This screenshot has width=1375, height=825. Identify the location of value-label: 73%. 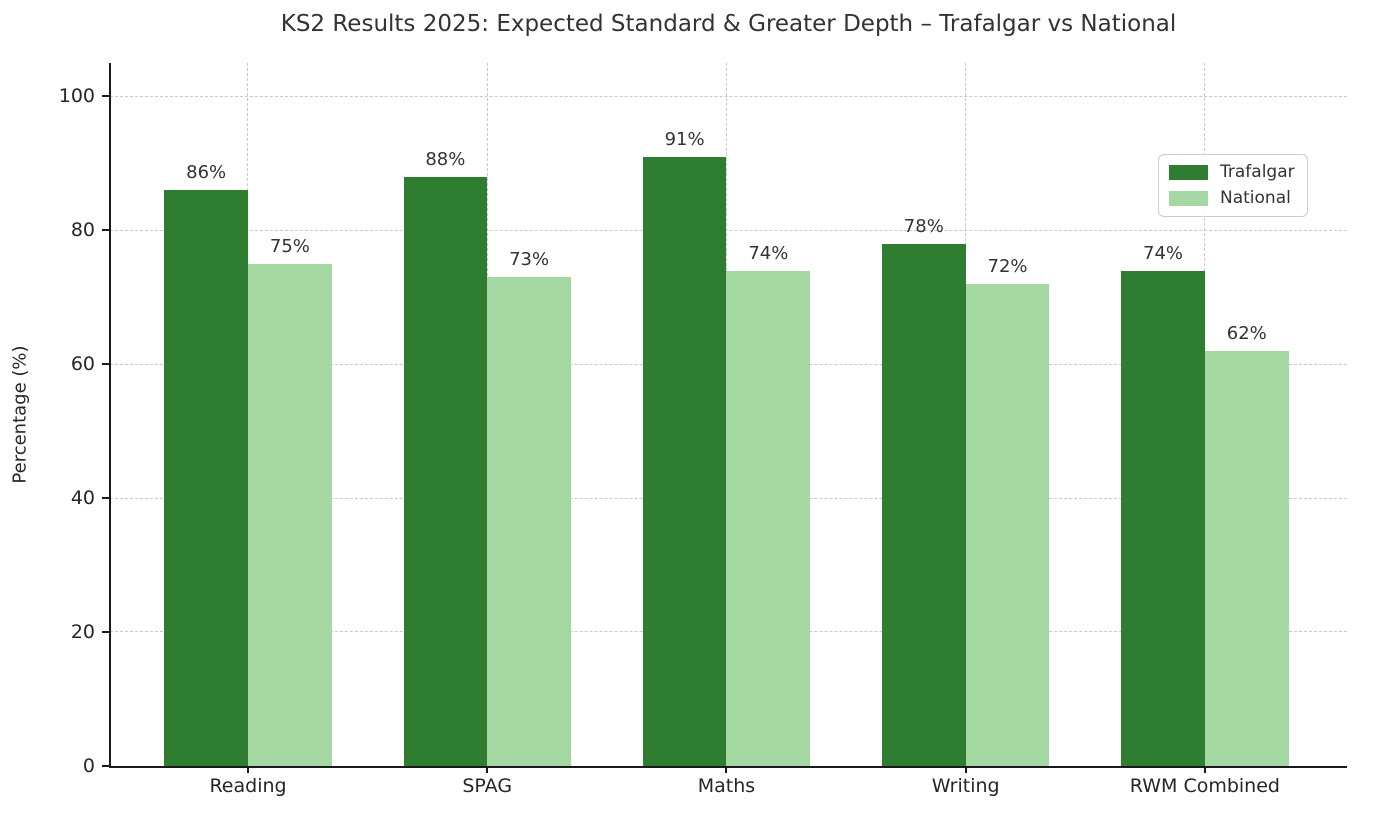
(529, 260).